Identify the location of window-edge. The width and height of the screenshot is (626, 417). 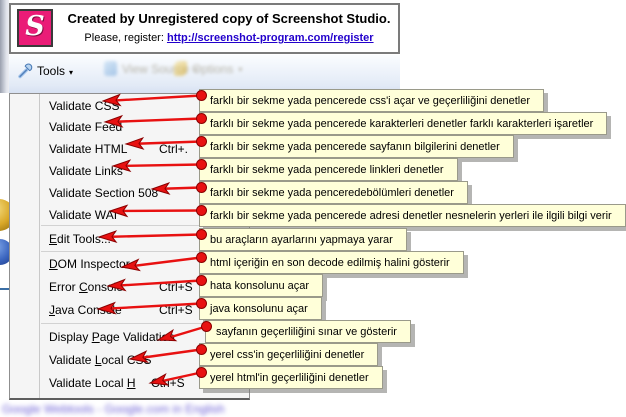
(4, 46).